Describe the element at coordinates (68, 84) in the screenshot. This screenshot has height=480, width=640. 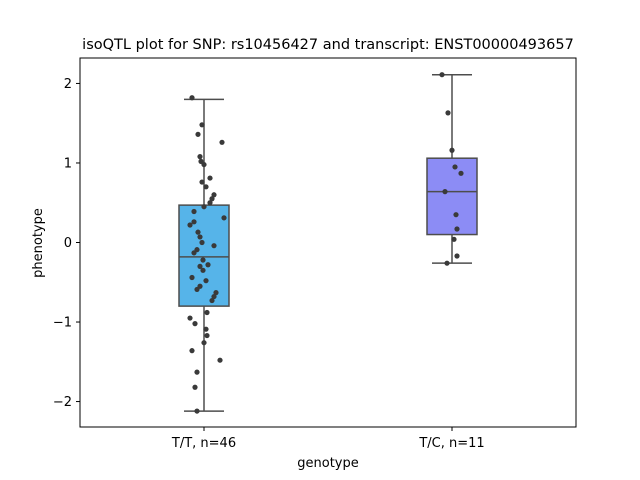
I see `y-tick-label: 2` at that location.